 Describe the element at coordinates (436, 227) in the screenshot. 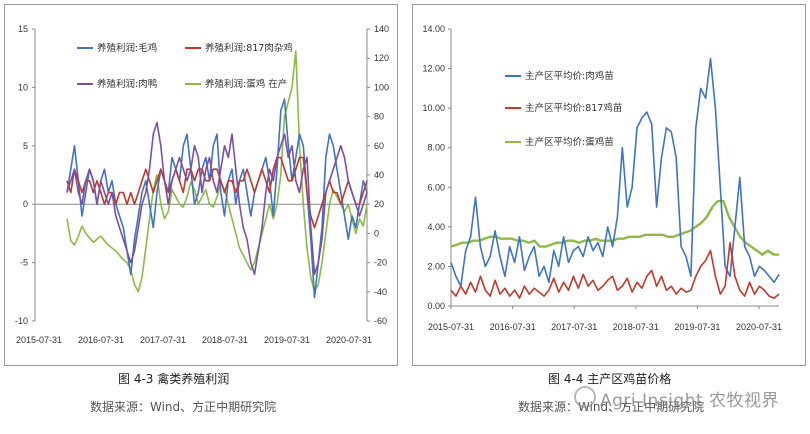

I see `y-tick-label: 4.00` at that location.